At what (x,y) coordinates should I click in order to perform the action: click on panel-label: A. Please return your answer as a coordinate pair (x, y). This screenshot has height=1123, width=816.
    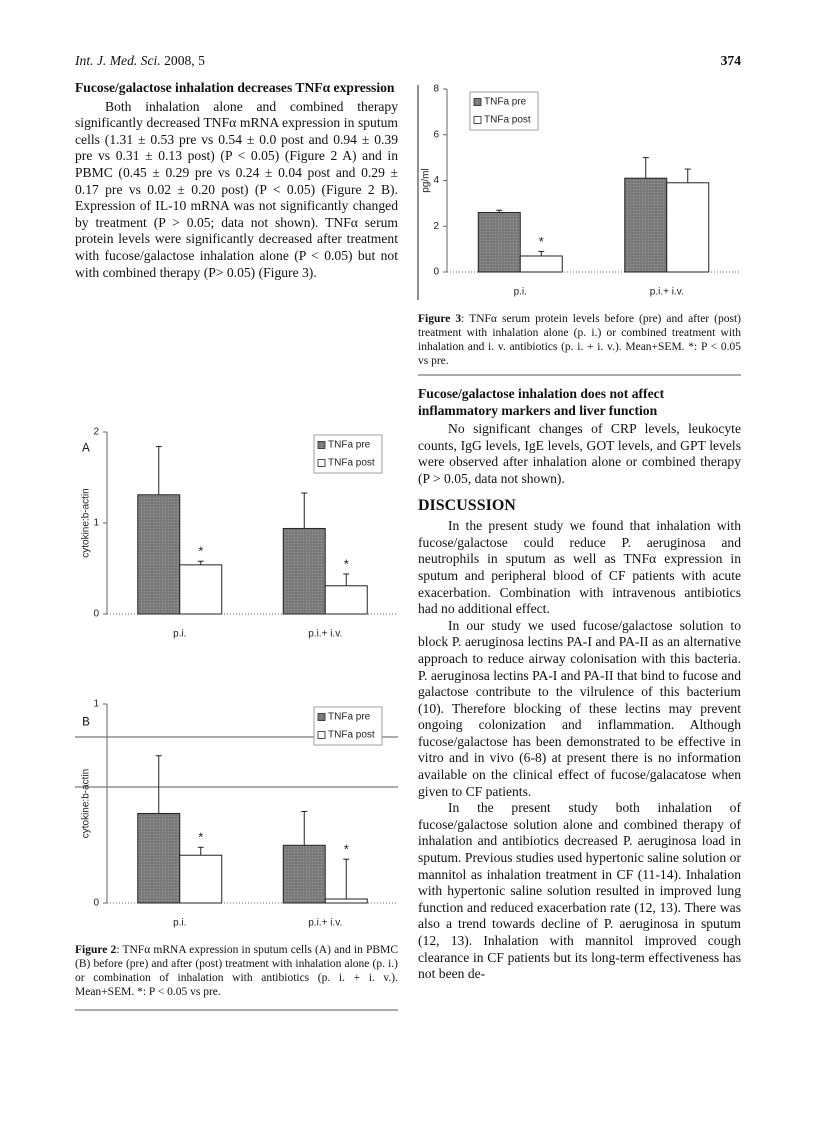
    Looking at the image, I should click on (86, 447).